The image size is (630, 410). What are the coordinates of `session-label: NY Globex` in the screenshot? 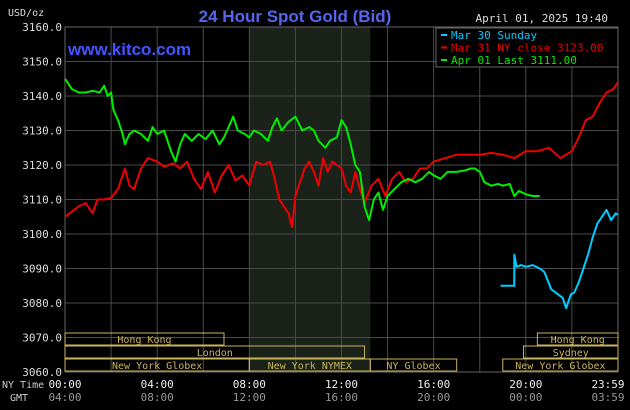 It's located at (413, 366).